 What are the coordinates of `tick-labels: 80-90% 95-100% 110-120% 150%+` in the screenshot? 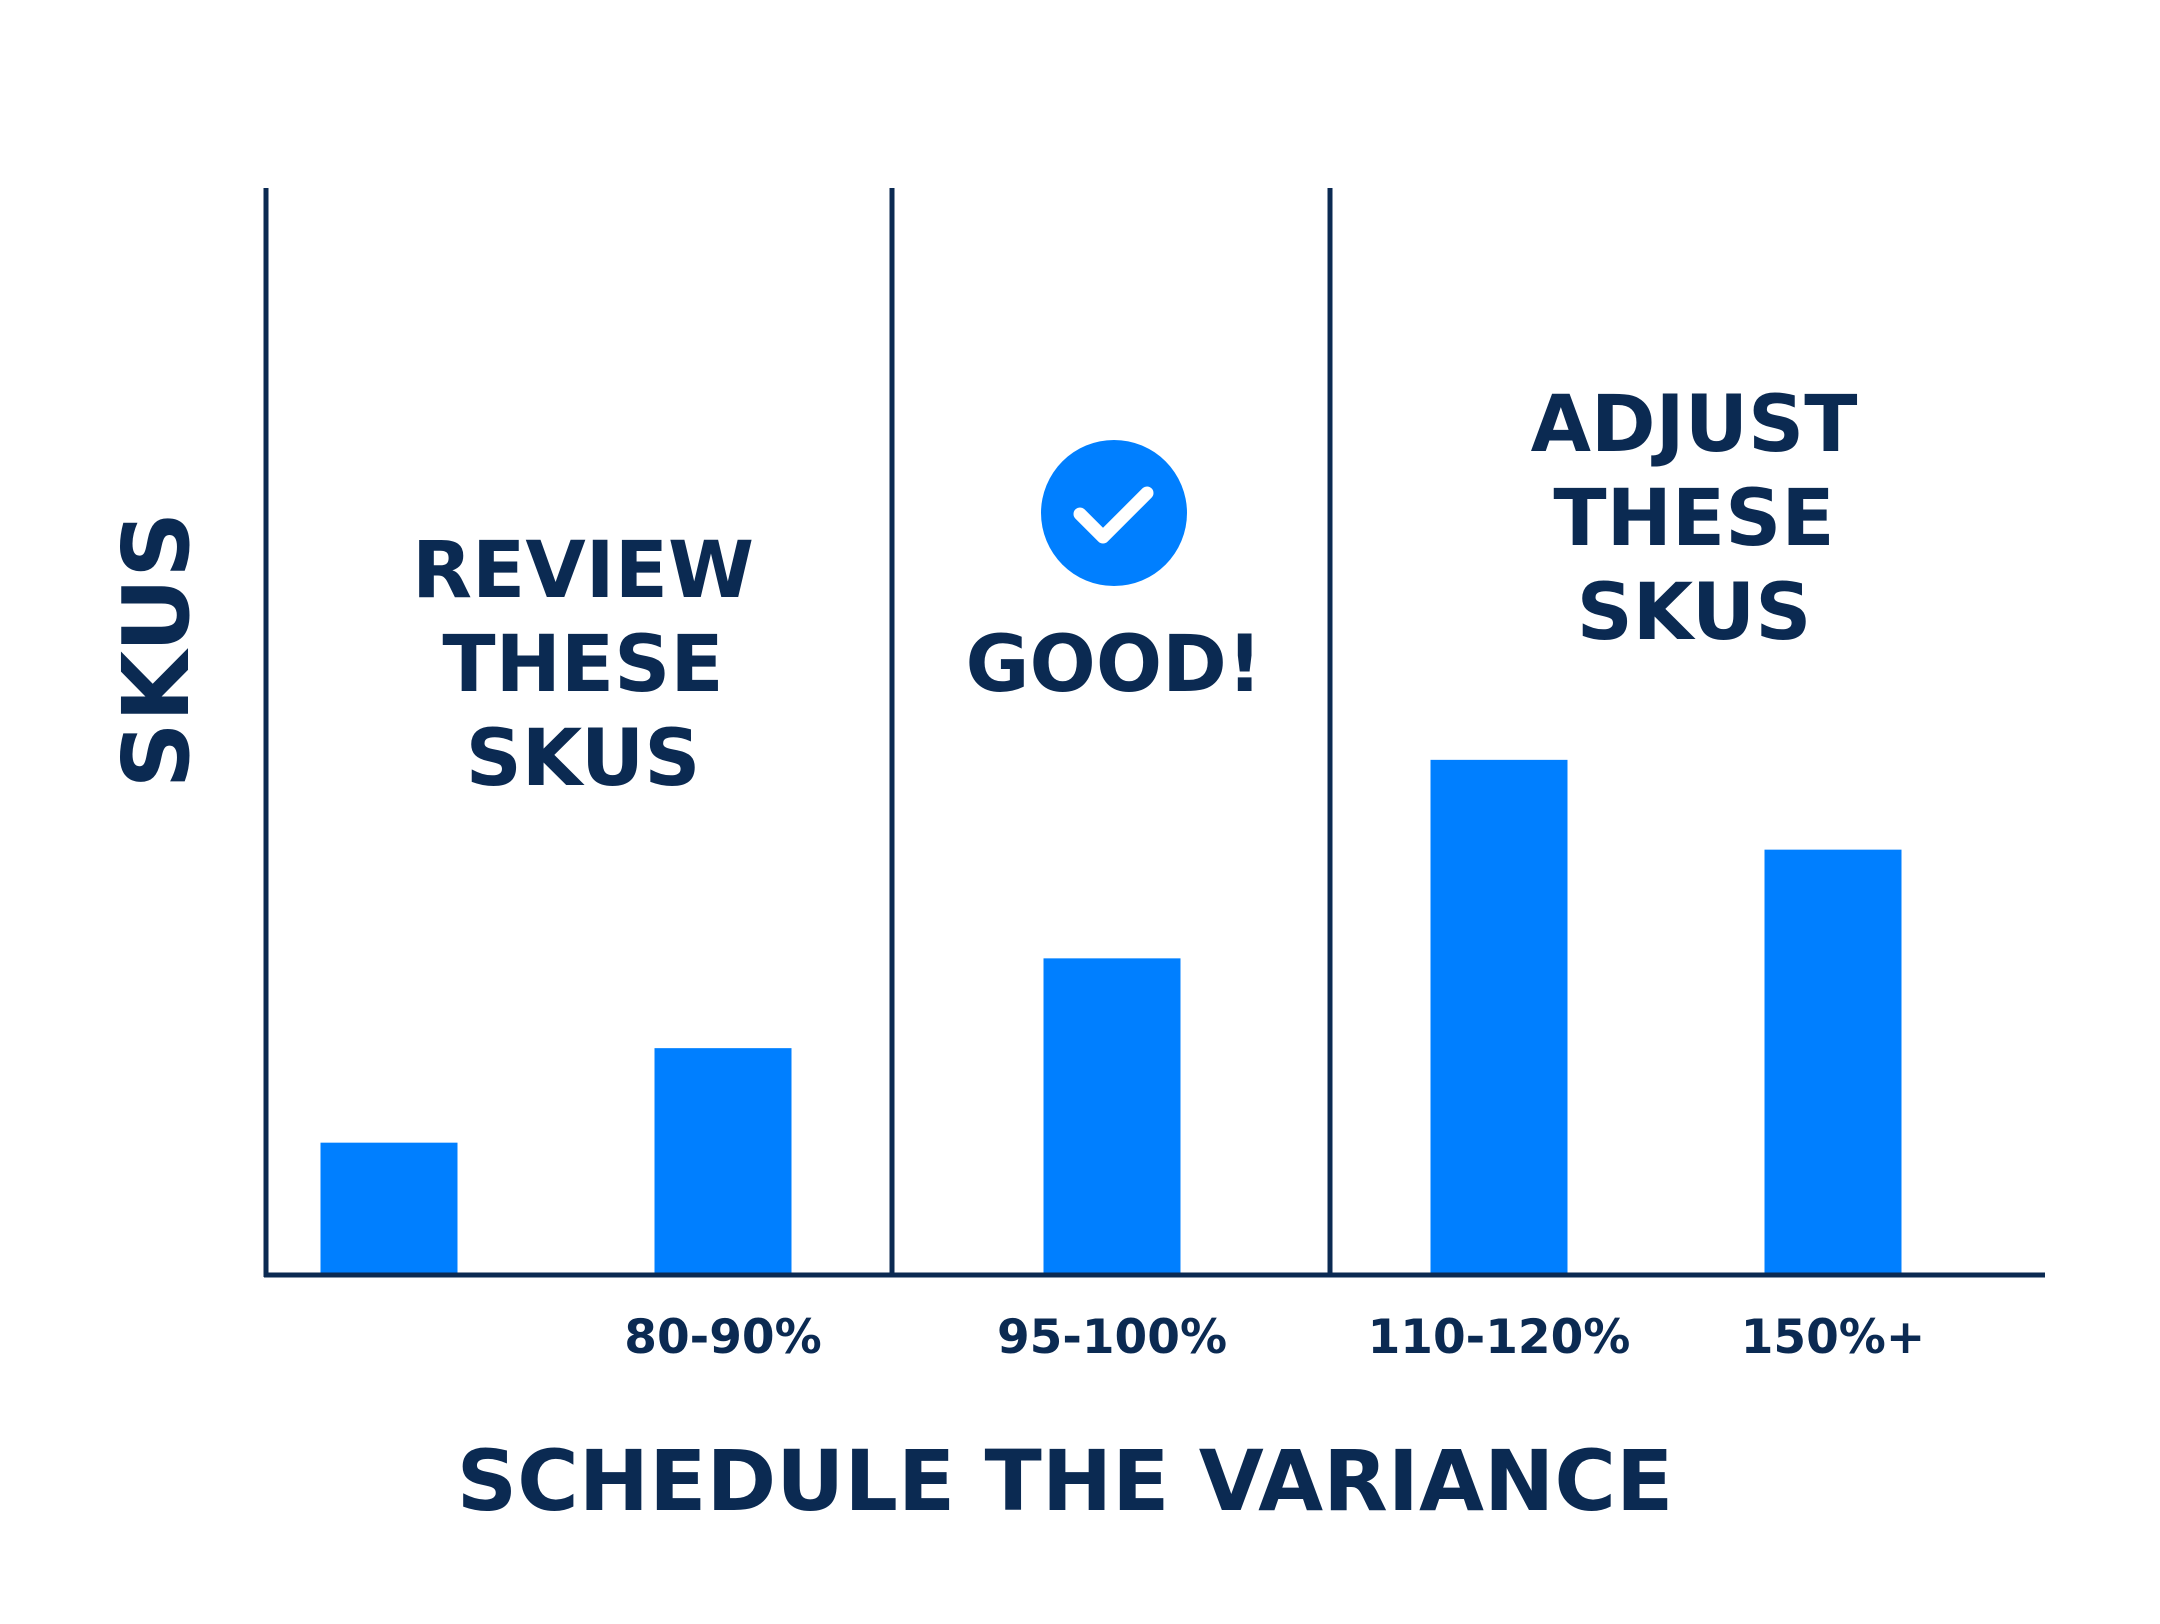 It's located at (1274, 1337).